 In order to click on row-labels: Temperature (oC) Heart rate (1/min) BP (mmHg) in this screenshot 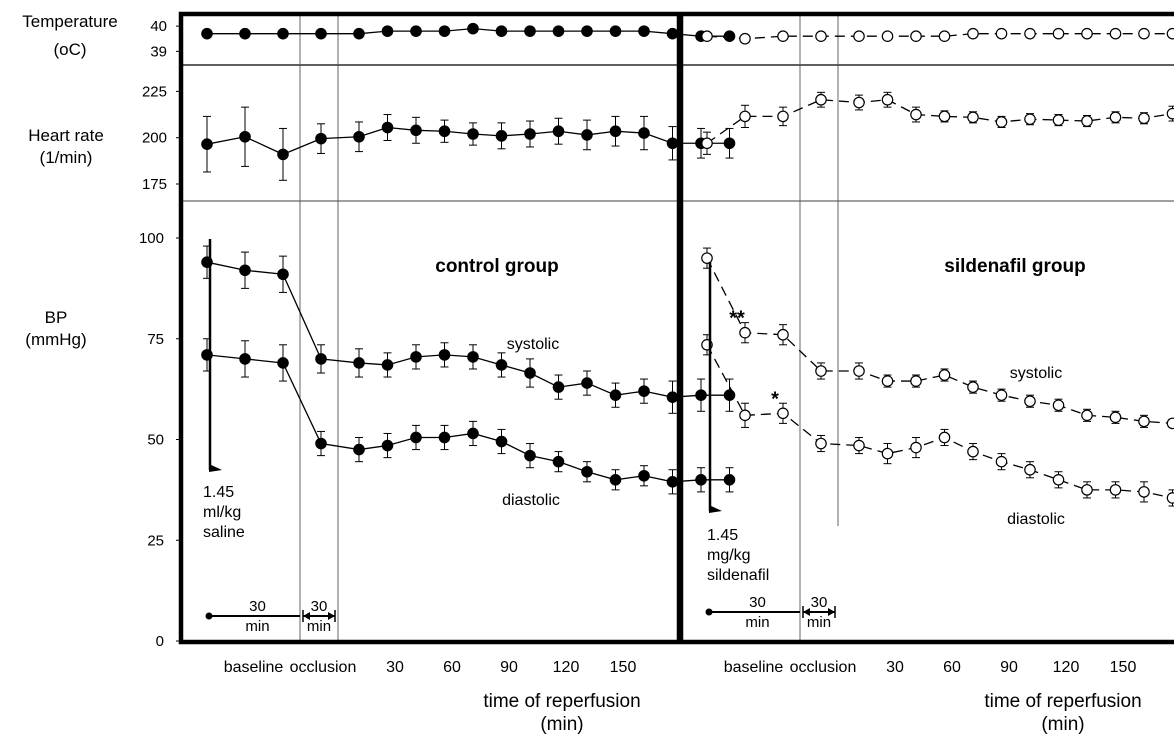, I will do `click(69, 180)`.